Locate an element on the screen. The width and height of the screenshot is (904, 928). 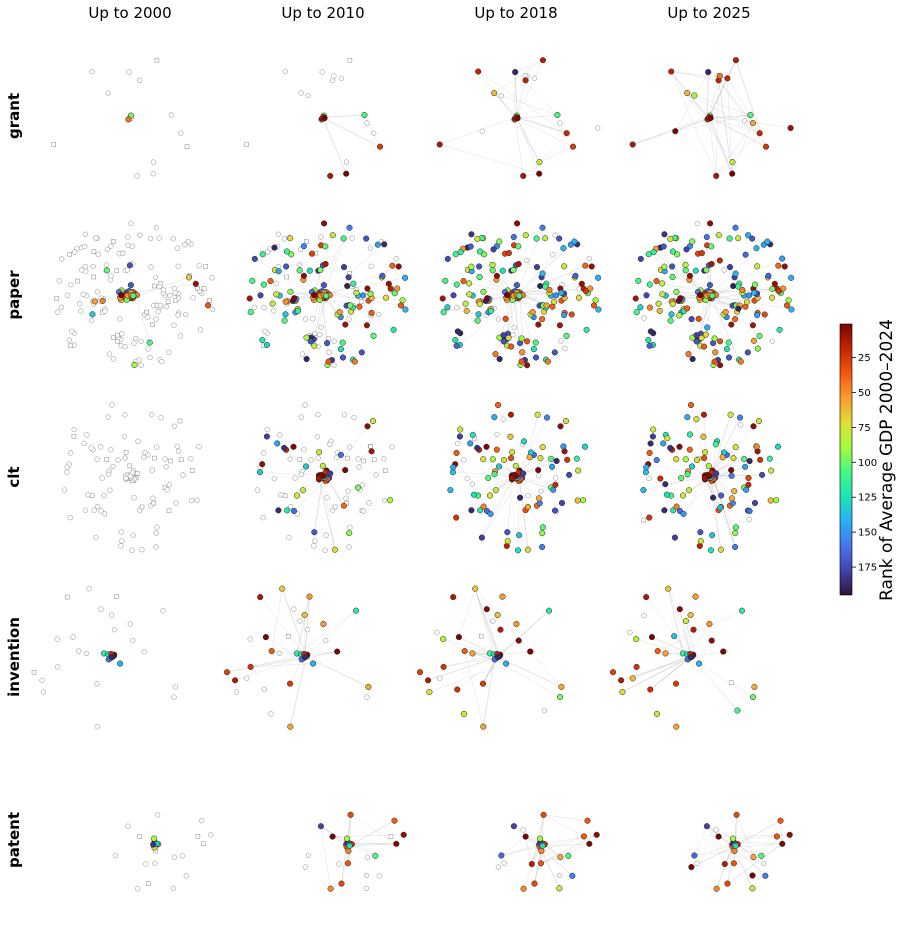
colorbar-tick-label: 25 is located at coordinates (864, 358).